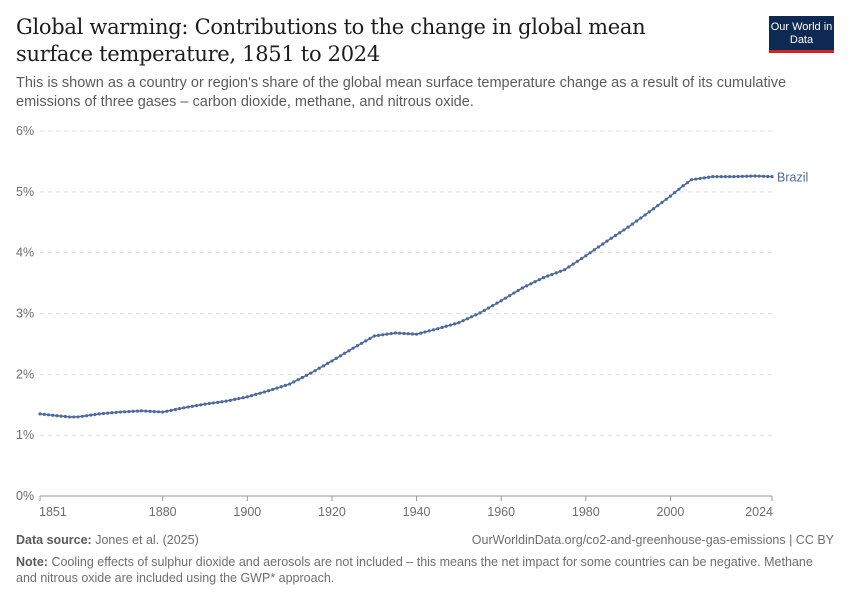 The height and width of the screenshot is (600, 850). Describe the element at coordinates (801, 34) in the screenshot. I see `owid-logo: Our World in Data` at that location.